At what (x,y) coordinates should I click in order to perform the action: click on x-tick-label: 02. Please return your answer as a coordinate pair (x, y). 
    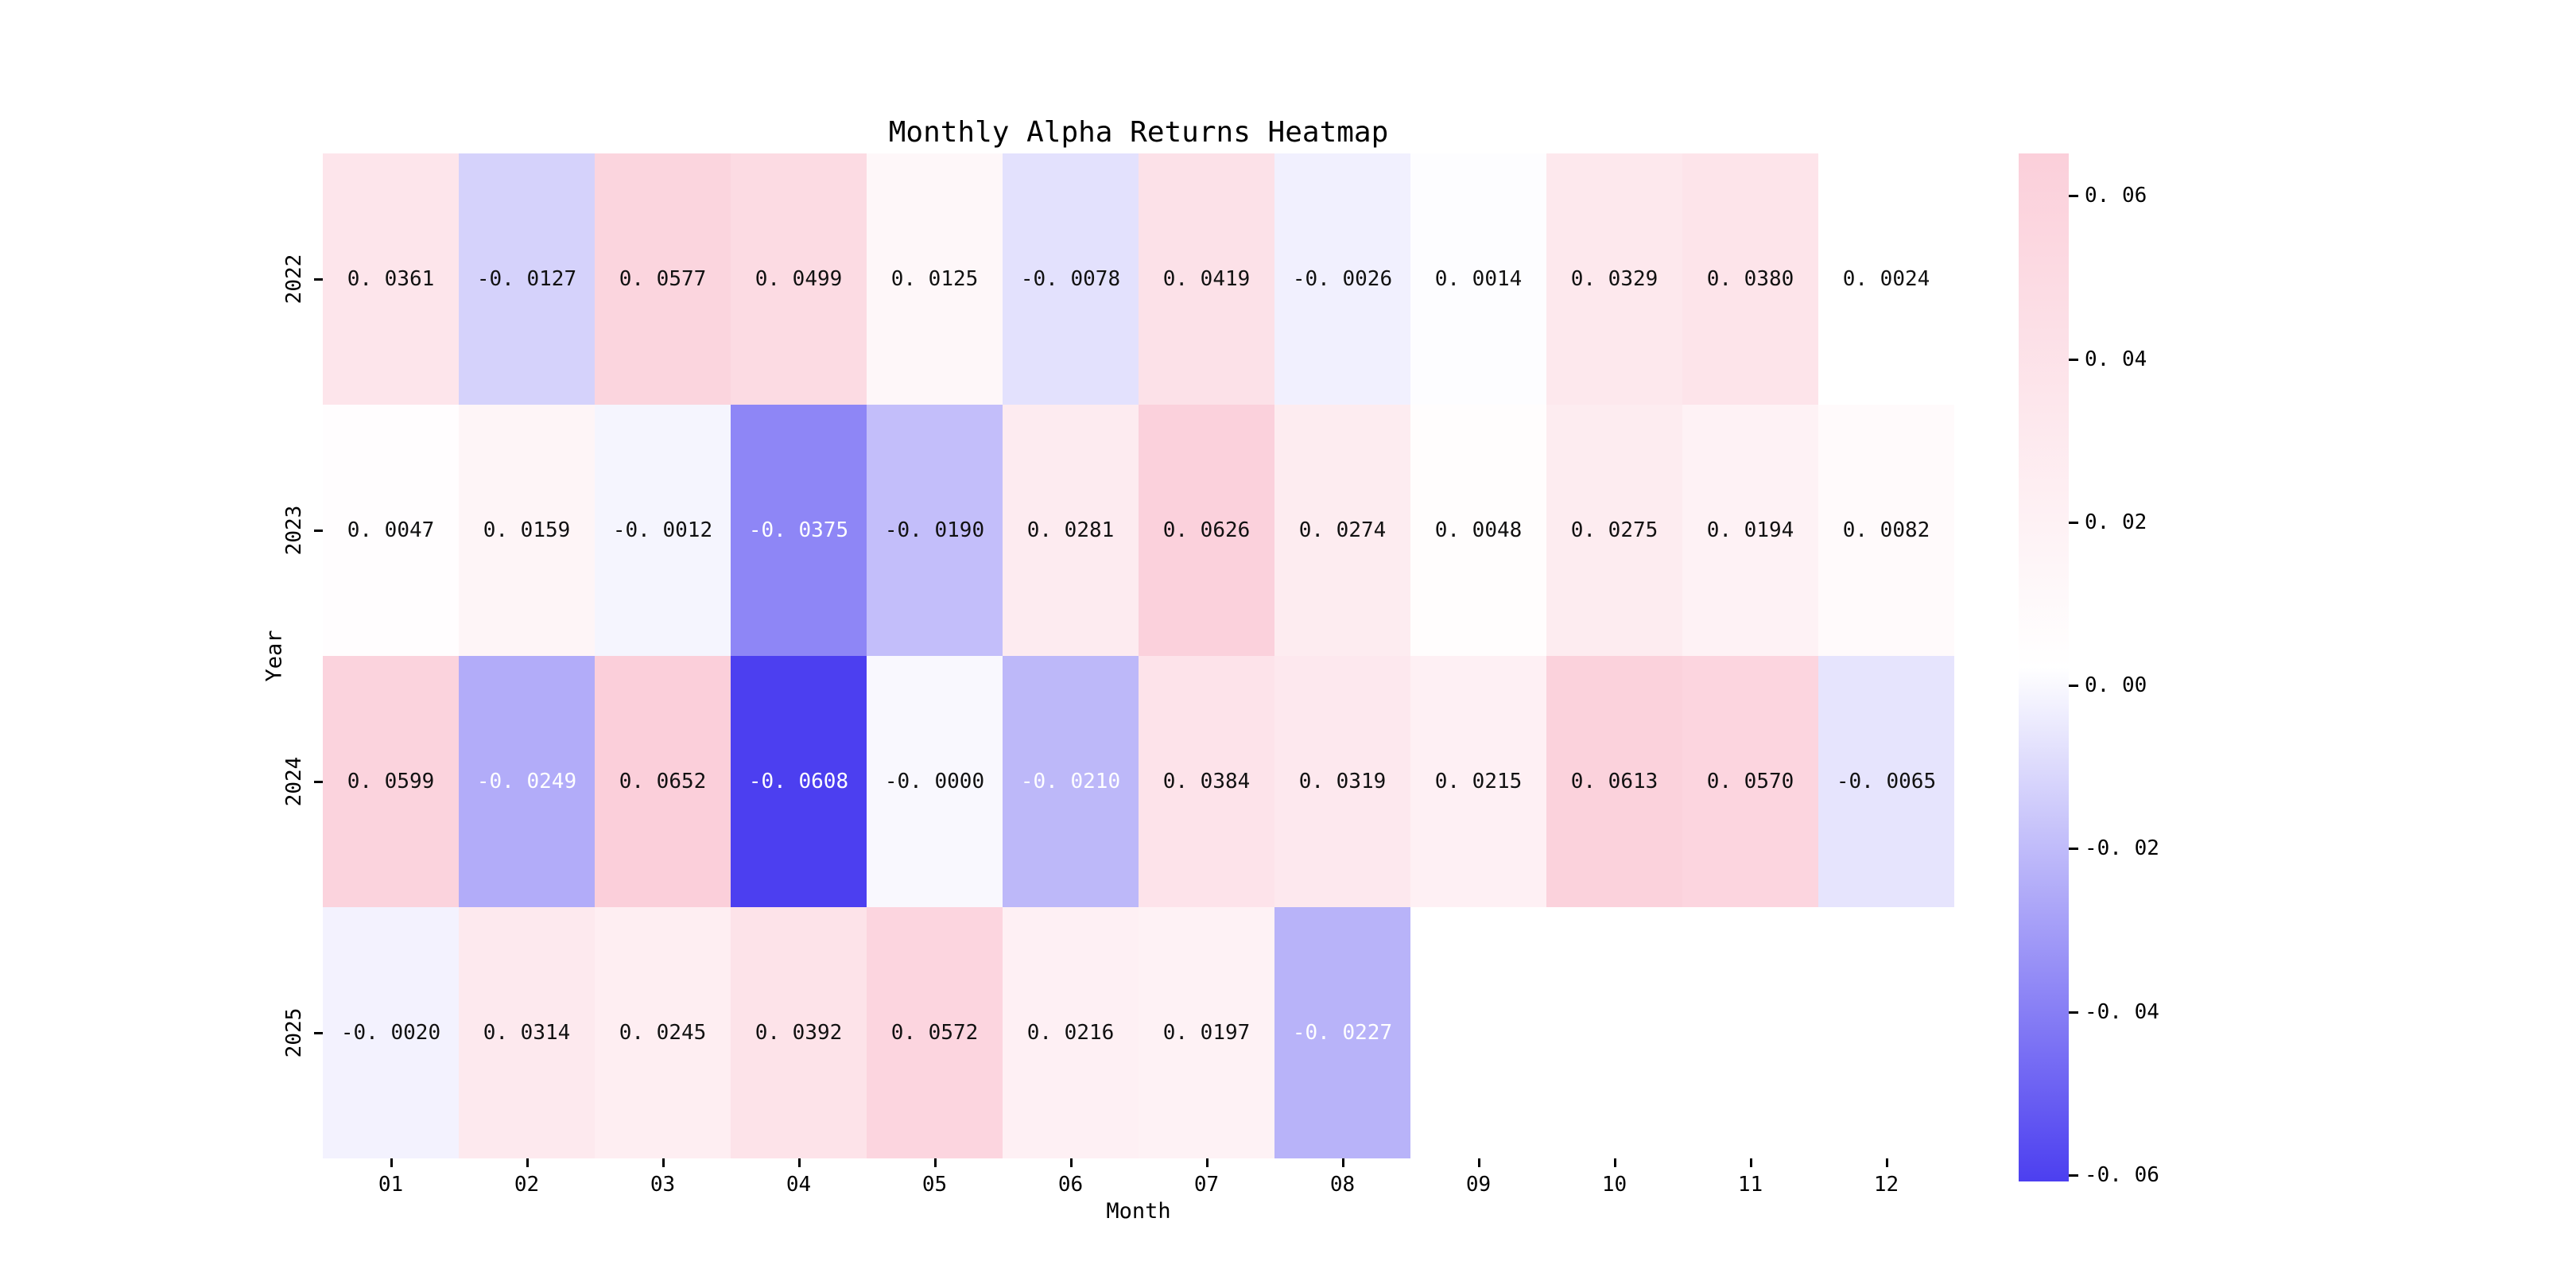
    Looking at the image, I should click on (527, 1185).